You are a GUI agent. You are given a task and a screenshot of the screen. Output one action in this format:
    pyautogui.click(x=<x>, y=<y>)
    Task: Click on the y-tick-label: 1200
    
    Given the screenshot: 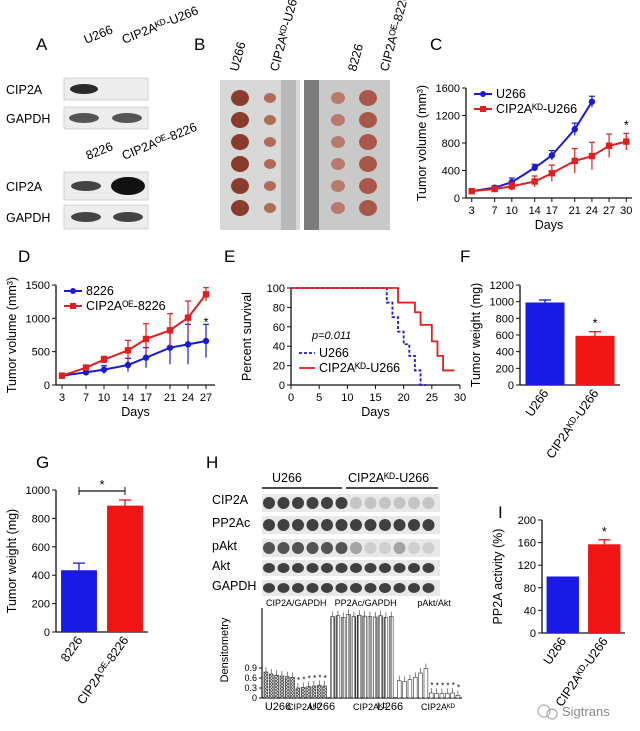 What is the action you would take?
    pyautogui.click(x=448, y=117)
    